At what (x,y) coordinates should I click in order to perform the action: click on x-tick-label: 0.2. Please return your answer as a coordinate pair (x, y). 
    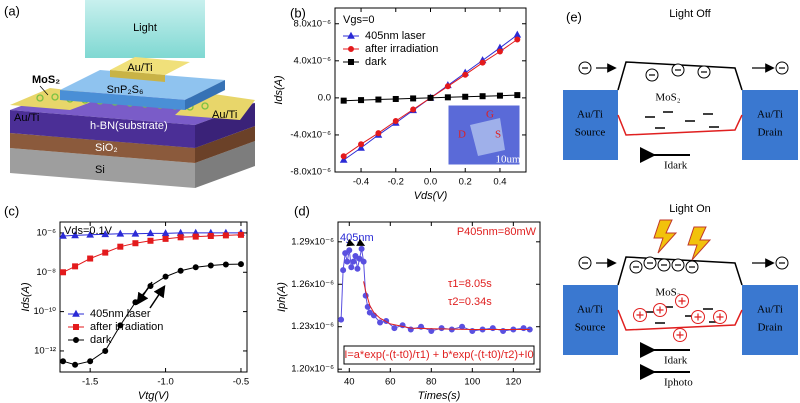
    Looking at the image, I should click on (465, 182).